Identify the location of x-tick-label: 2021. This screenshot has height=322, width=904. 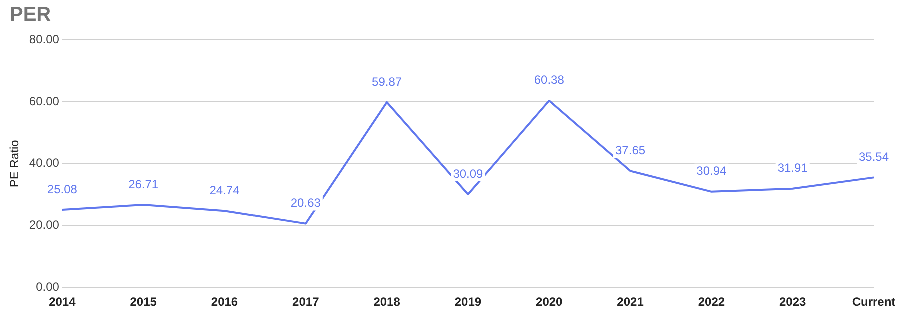
(630, 302).